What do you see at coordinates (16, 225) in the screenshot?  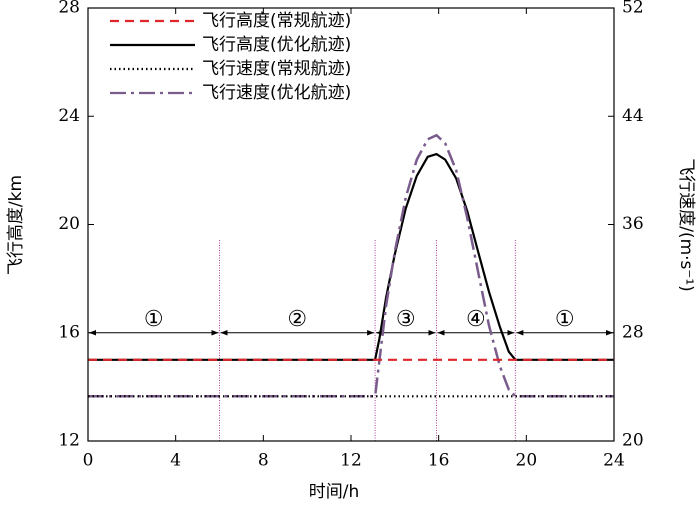 I see `y-axis-label: 飞行高度/km` at bounding box center [16, 225].